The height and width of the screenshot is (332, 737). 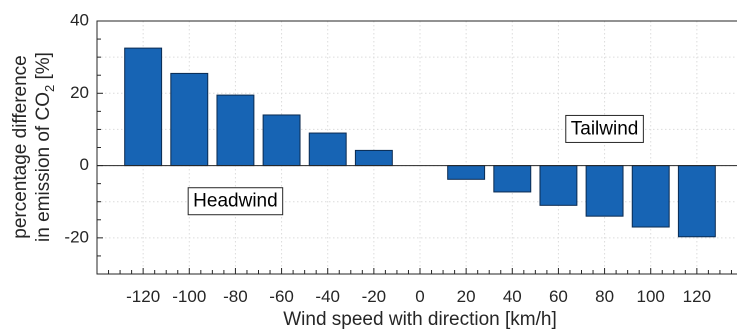 I want to click on annotation-tailwind: Tailwind, so click(x=604, y=128).